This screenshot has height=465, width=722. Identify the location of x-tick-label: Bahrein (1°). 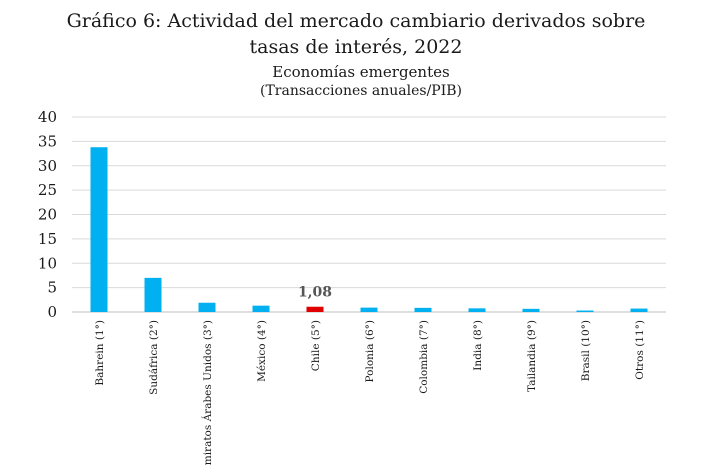
(100, 353).